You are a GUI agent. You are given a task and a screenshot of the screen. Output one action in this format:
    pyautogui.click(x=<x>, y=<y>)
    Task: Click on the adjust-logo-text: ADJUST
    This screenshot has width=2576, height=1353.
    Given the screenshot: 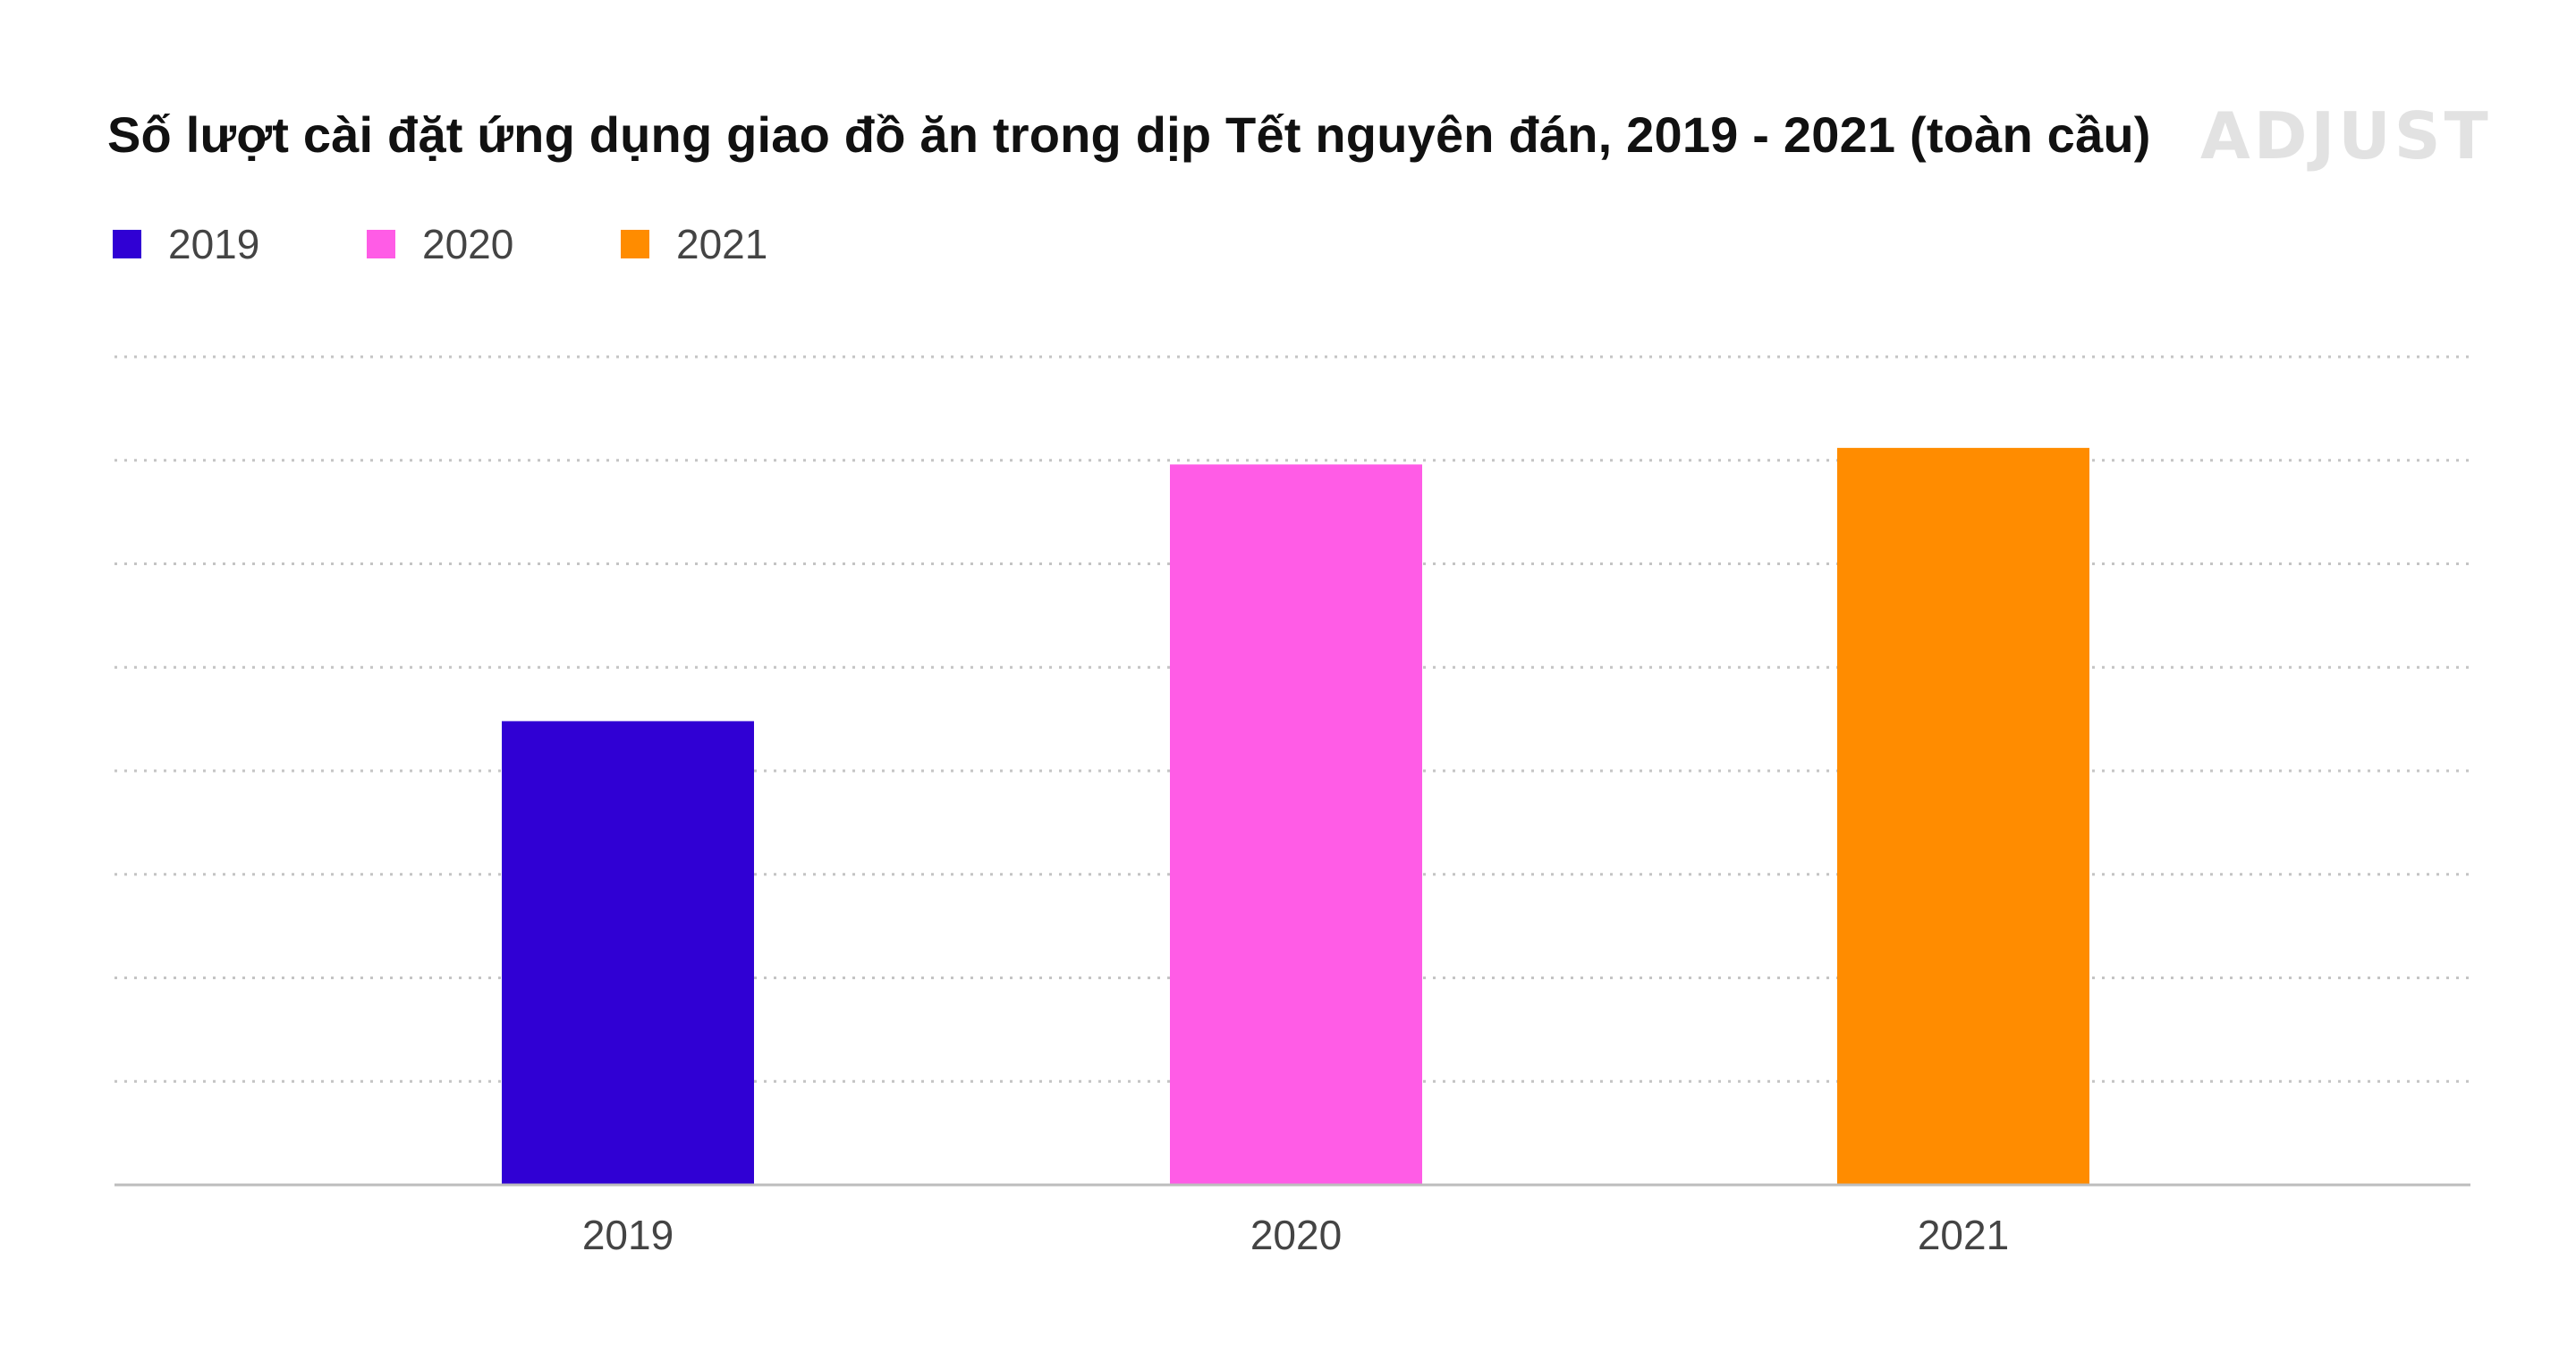 What is the action you would take?
    pyautogui.click(x=2346, y=135)
    